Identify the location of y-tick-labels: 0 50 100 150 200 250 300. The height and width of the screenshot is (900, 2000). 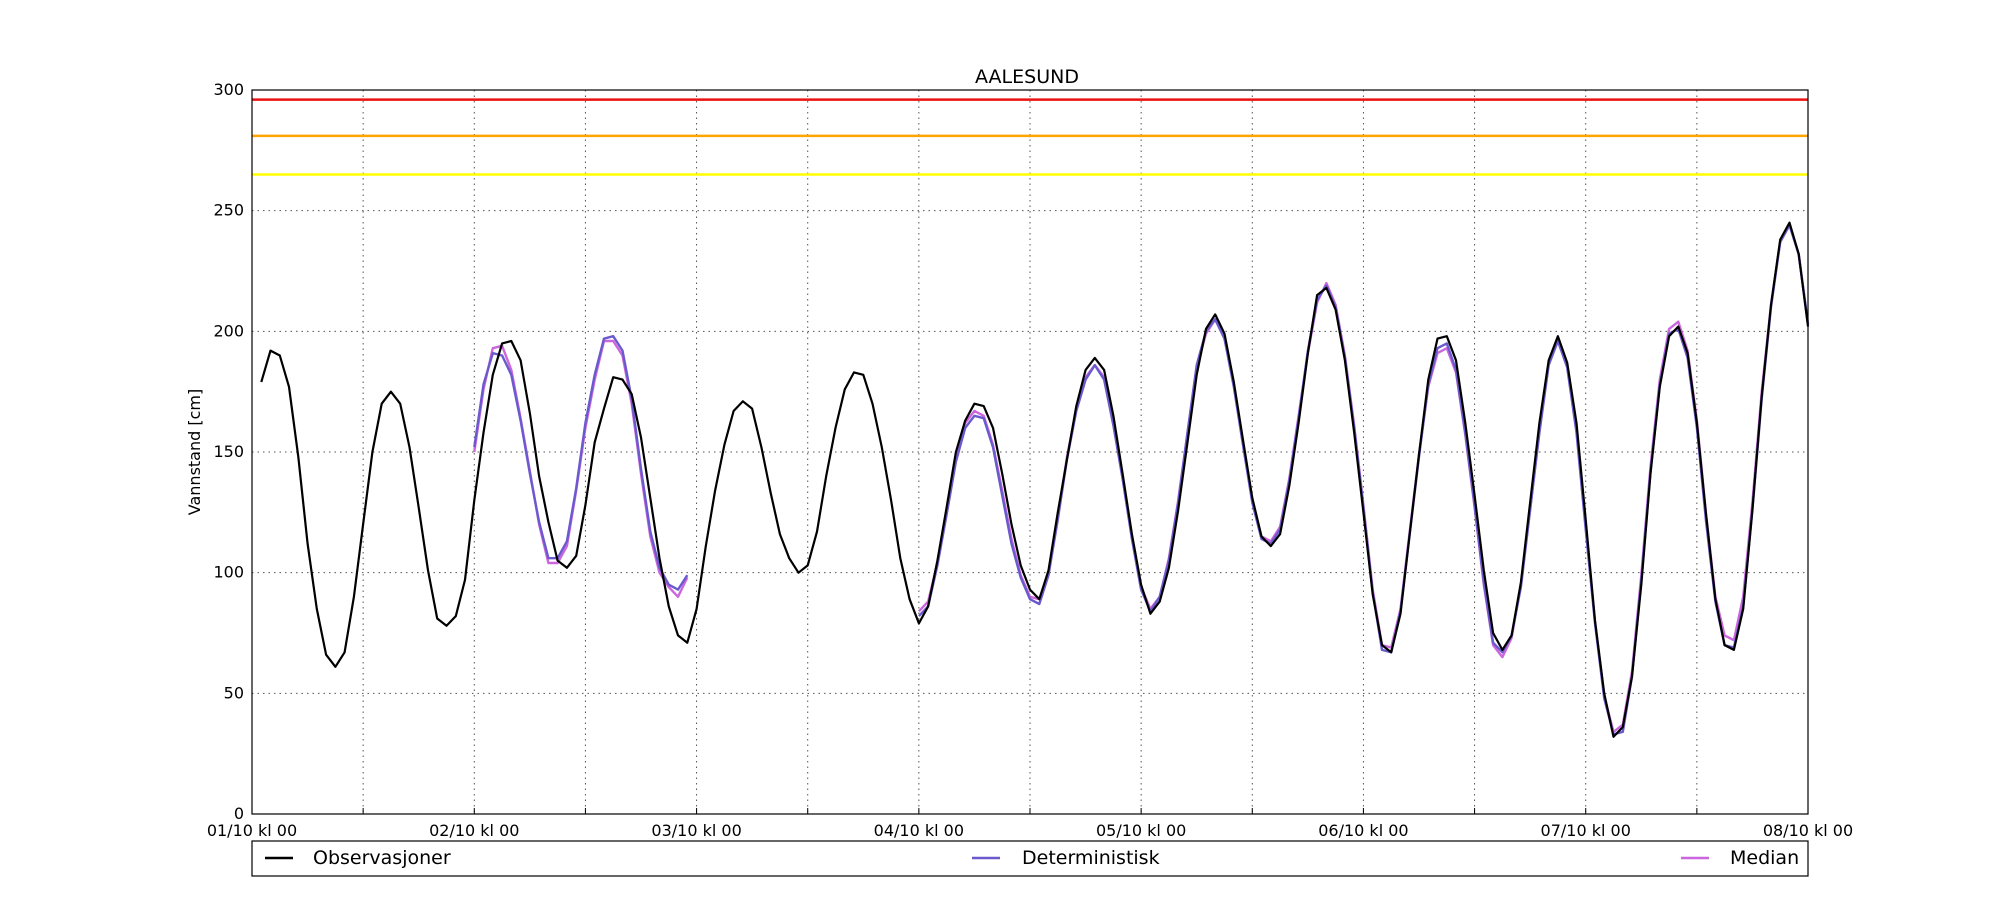
(228, 451).